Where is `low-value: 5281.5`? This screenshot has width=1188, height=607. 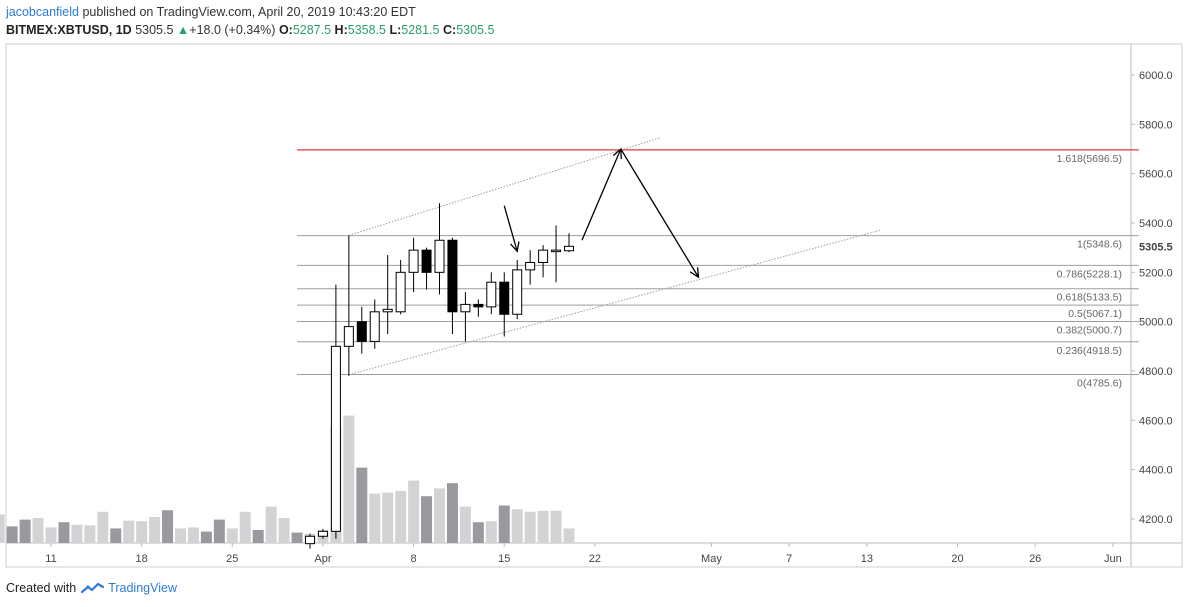 low-value: 5281.5 is located at coordinates (420, 30).